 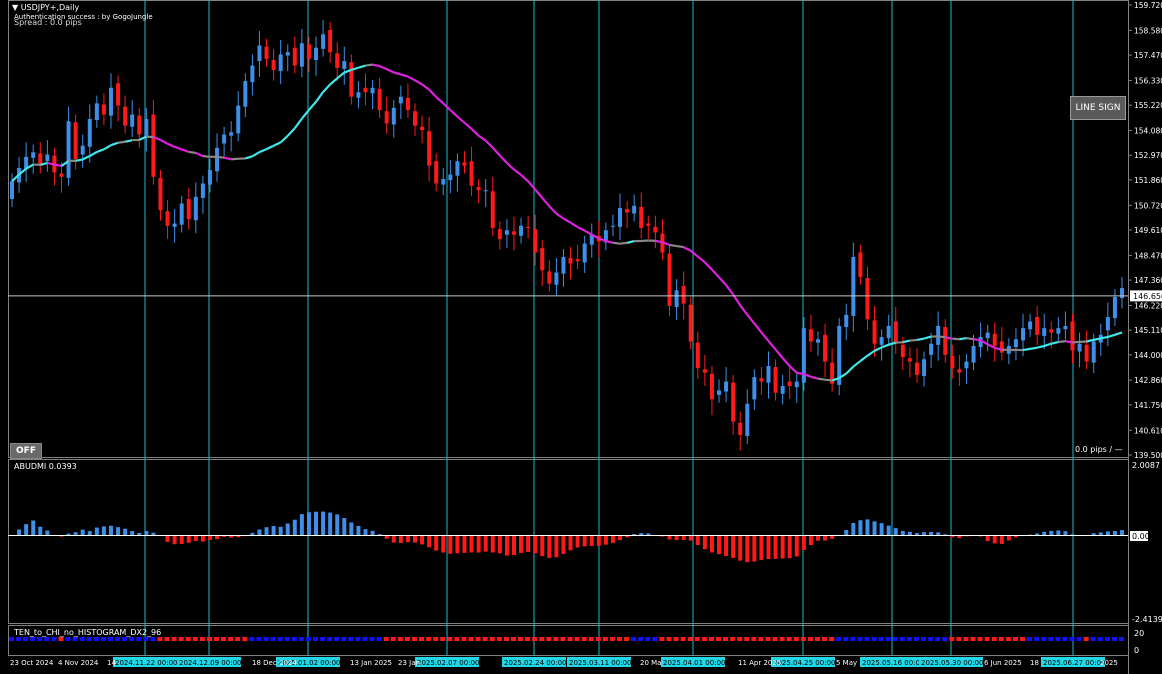 I want to click on sub1-zero-label: 0.00, so click(x=1141, y=536).